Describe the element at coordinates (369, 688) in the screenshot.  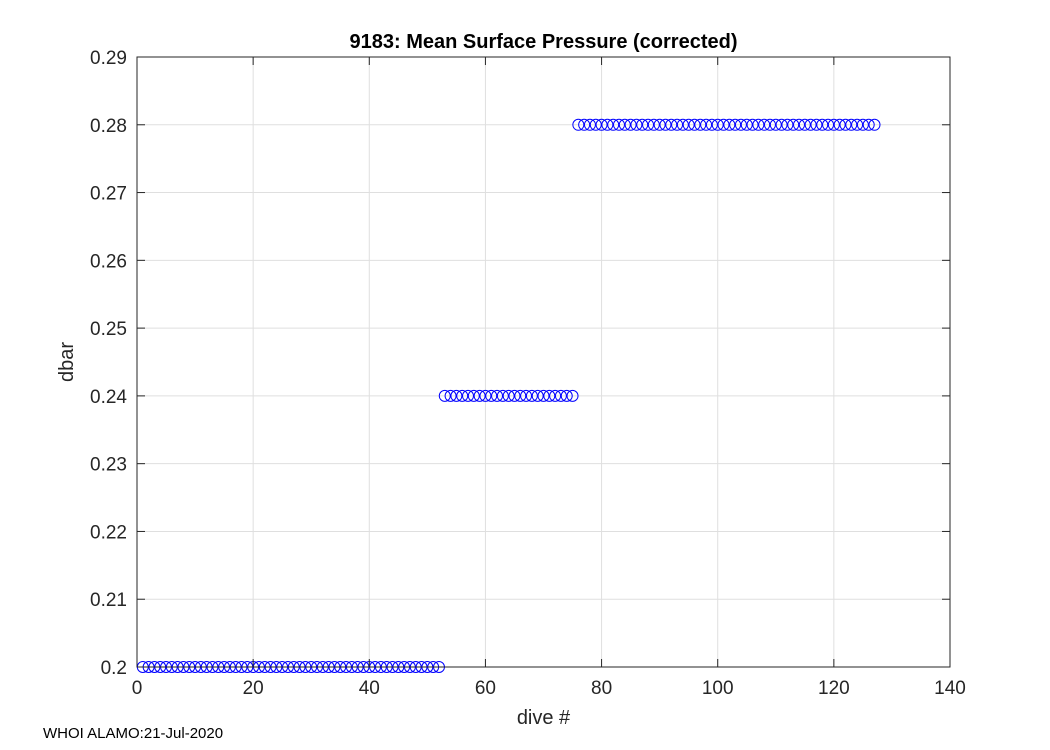
I see `x-tick-label: 40` at that location.